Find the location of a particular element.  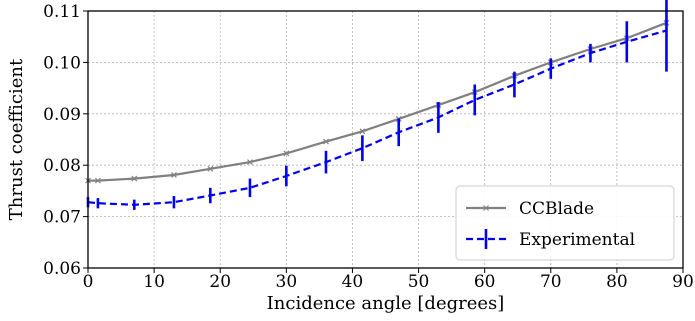

x-tick-label: 70 is located at coordinates (551, 282).